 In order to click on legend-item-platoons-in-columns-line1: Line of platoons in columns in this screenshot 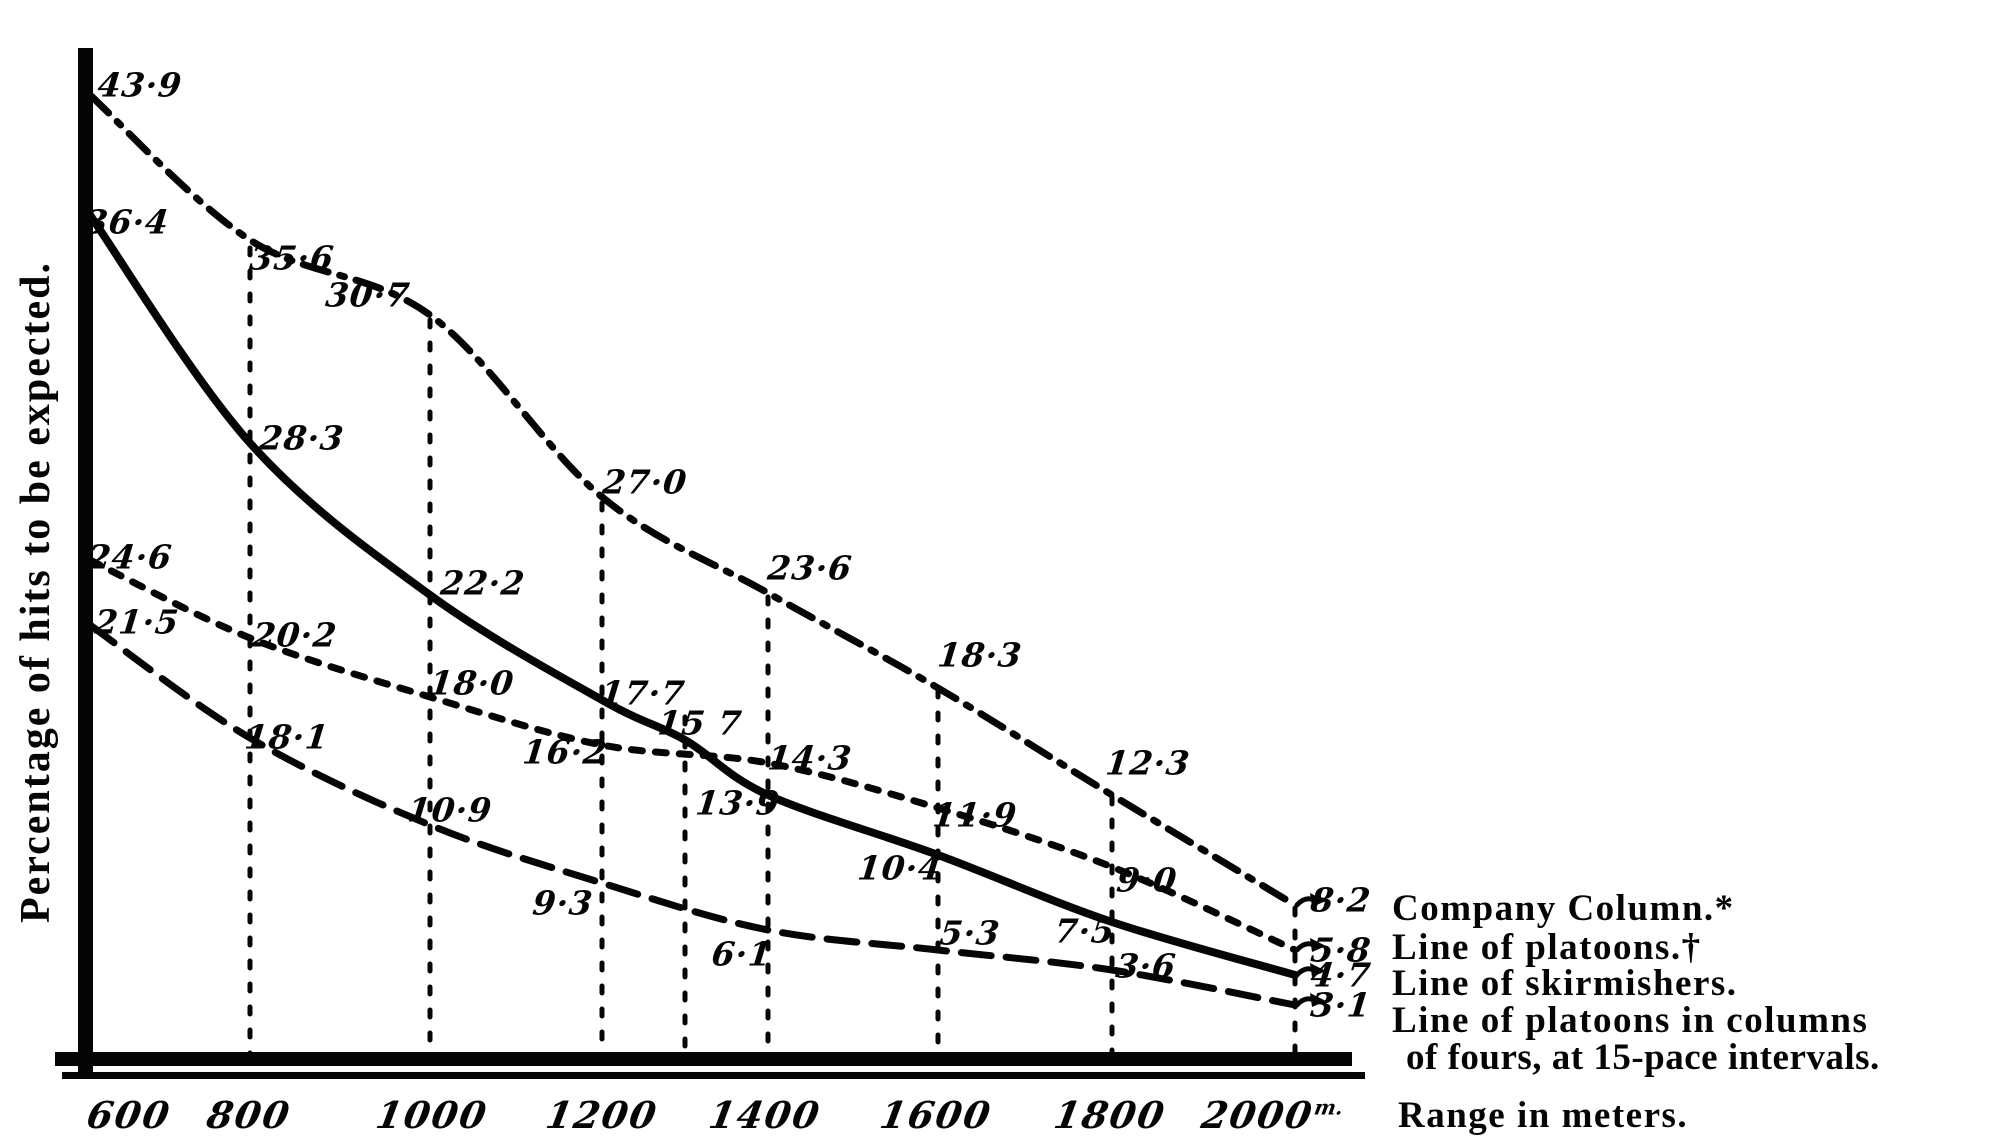, I will do `click(1630, 1020)`.